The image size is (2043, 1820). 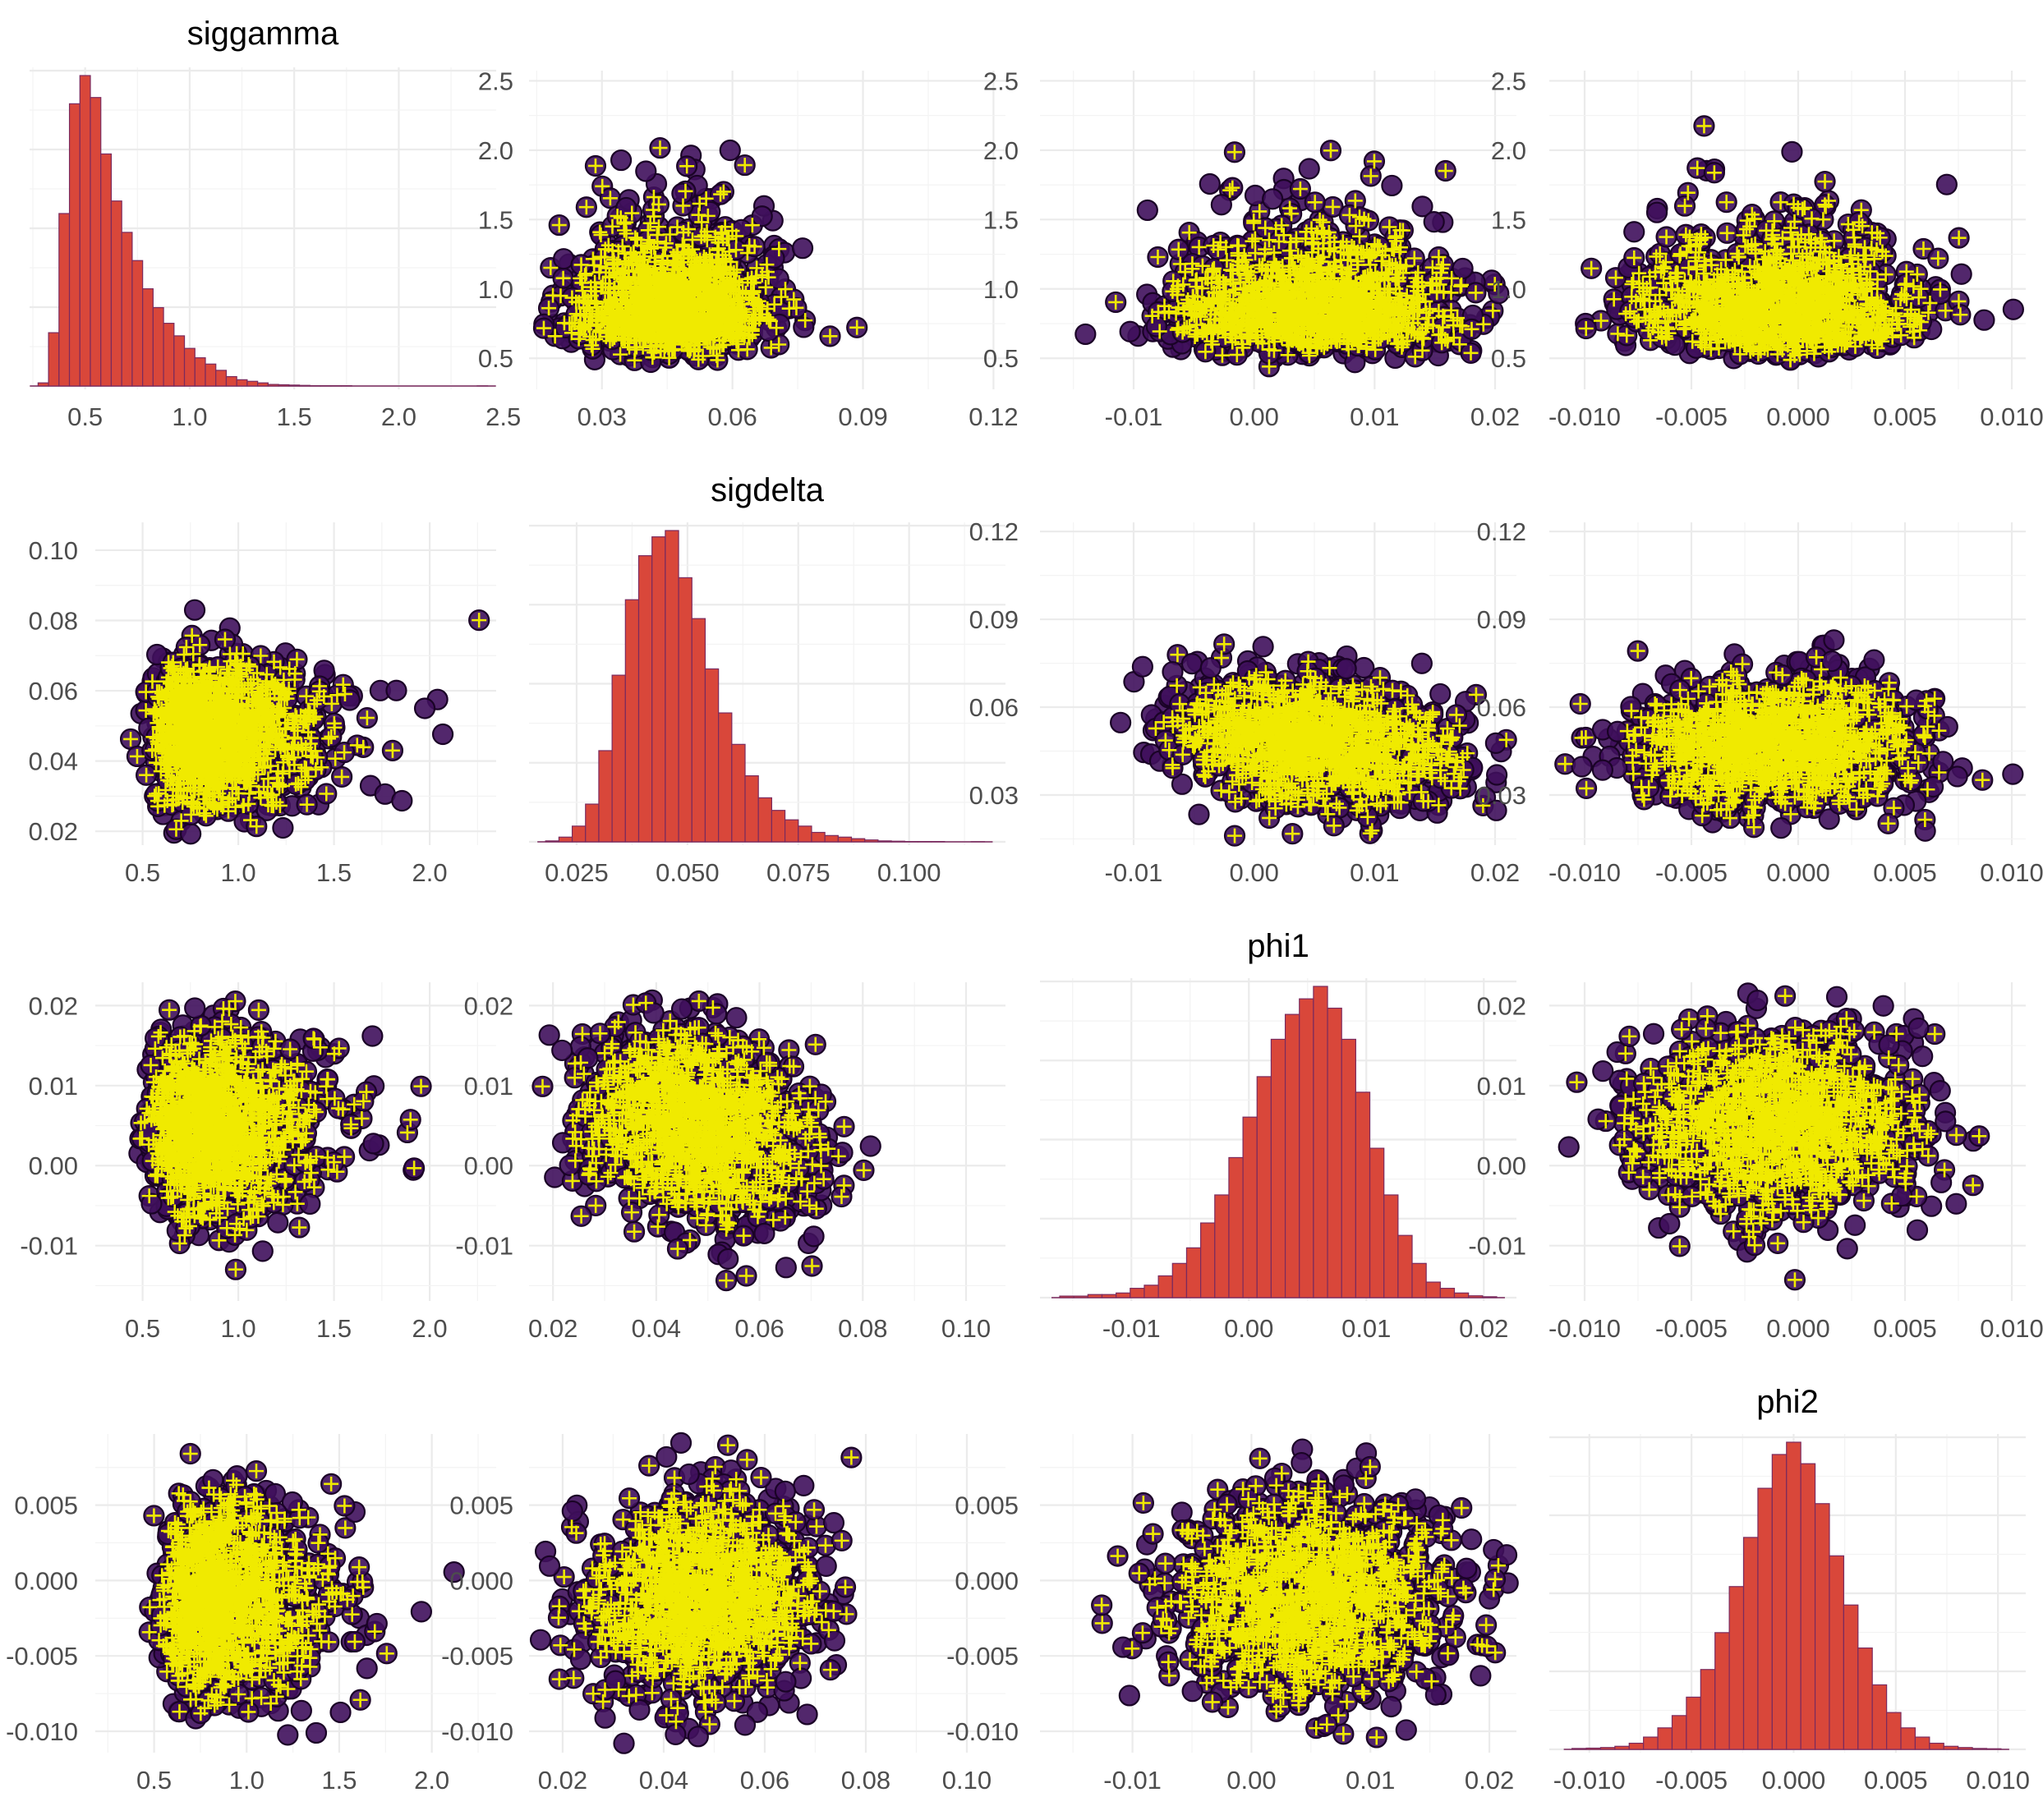 What do you see at coordinates (748, 249) in the screenshot?
I see `panel-0-1: 0.03 0.06 0.09 0.12 0.5 1.0 1.5 2.0 2.5` at bounding box center [748, 249].